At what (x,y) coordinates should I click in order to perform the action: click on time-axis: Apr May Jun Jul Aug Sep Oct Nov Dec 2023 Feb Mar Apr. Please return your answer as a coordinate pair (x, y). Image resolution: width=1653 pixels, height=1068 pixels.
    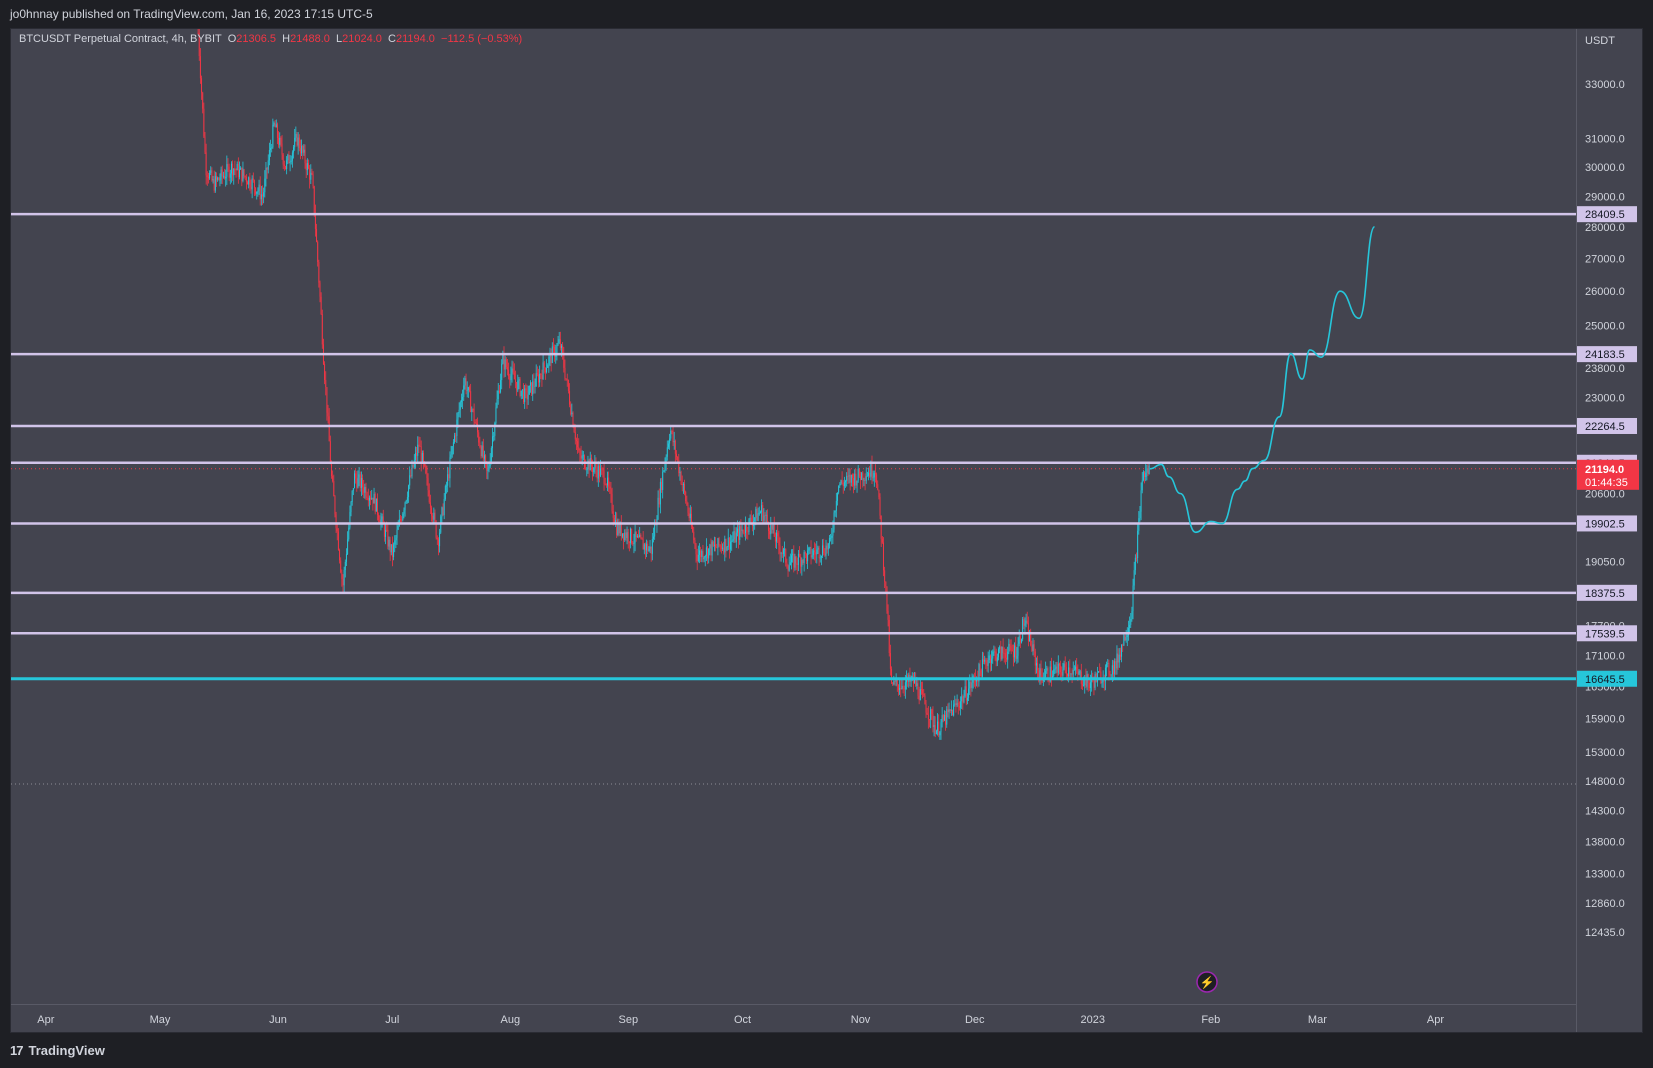
    Looking at the image, I should click on (793, 1018).